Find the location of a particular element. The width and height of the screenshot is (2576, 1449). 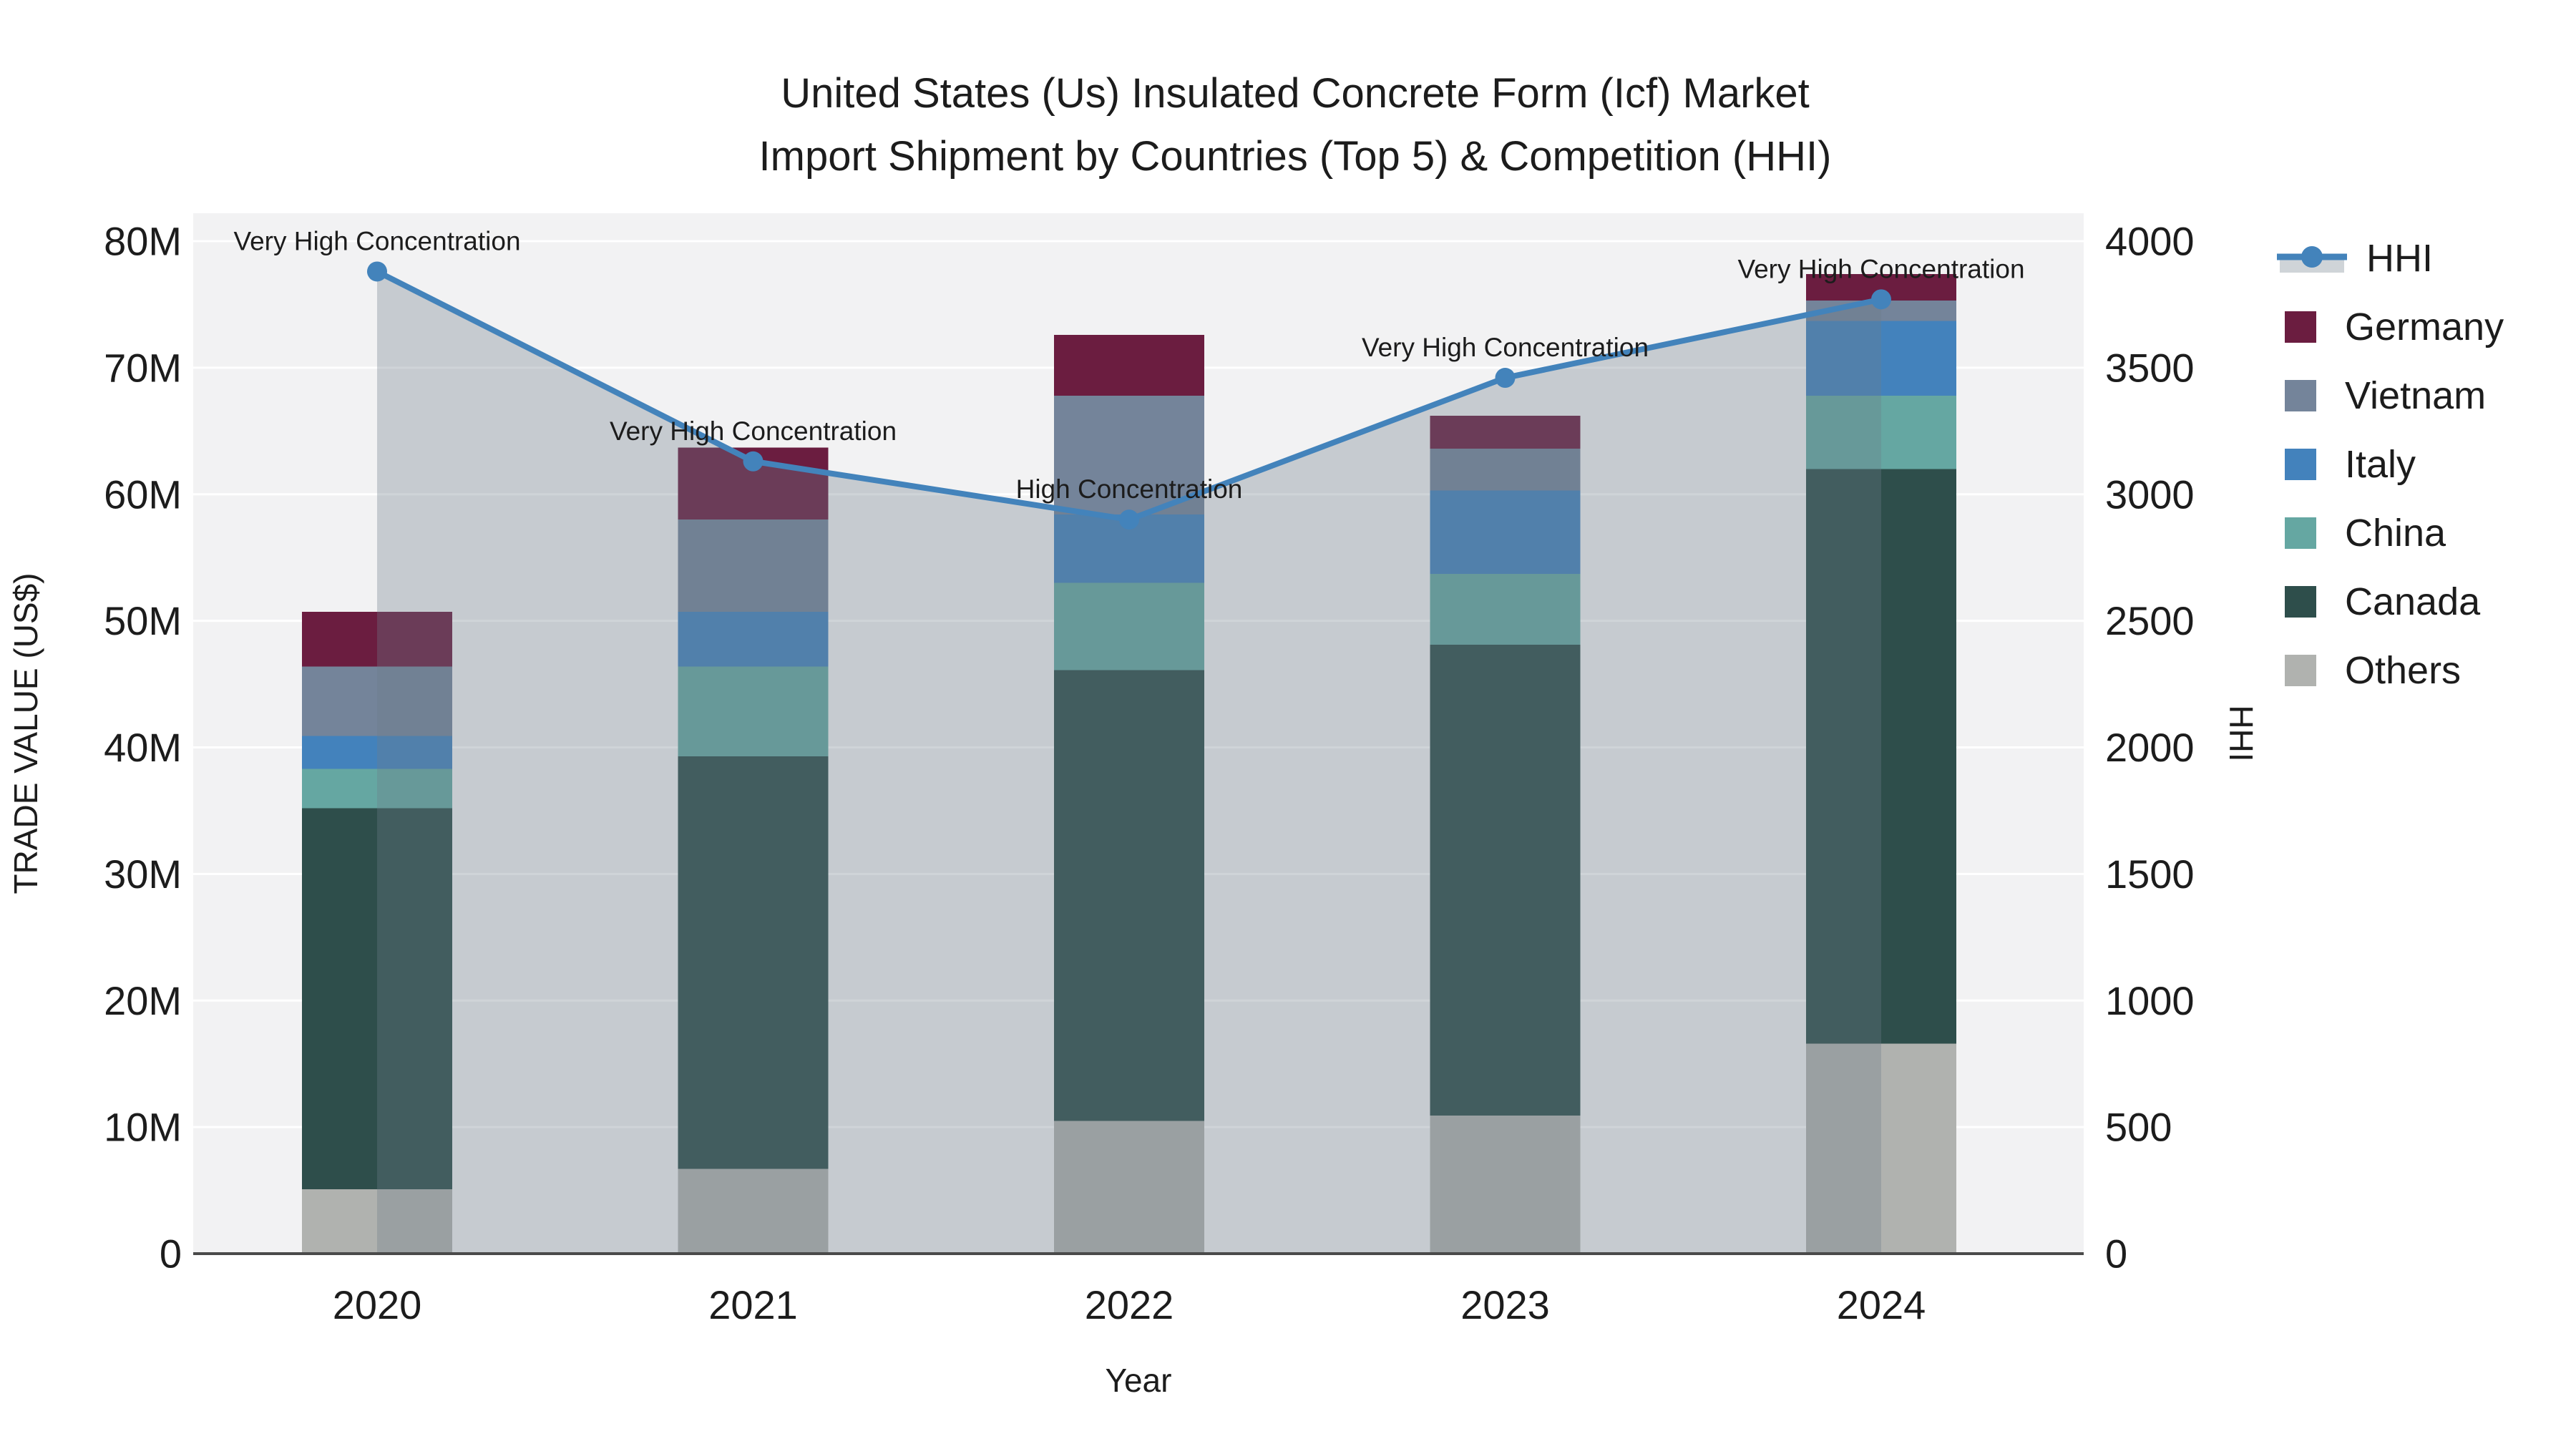

legend-item-hhi: HHI is located at coordinates (2355, 258).